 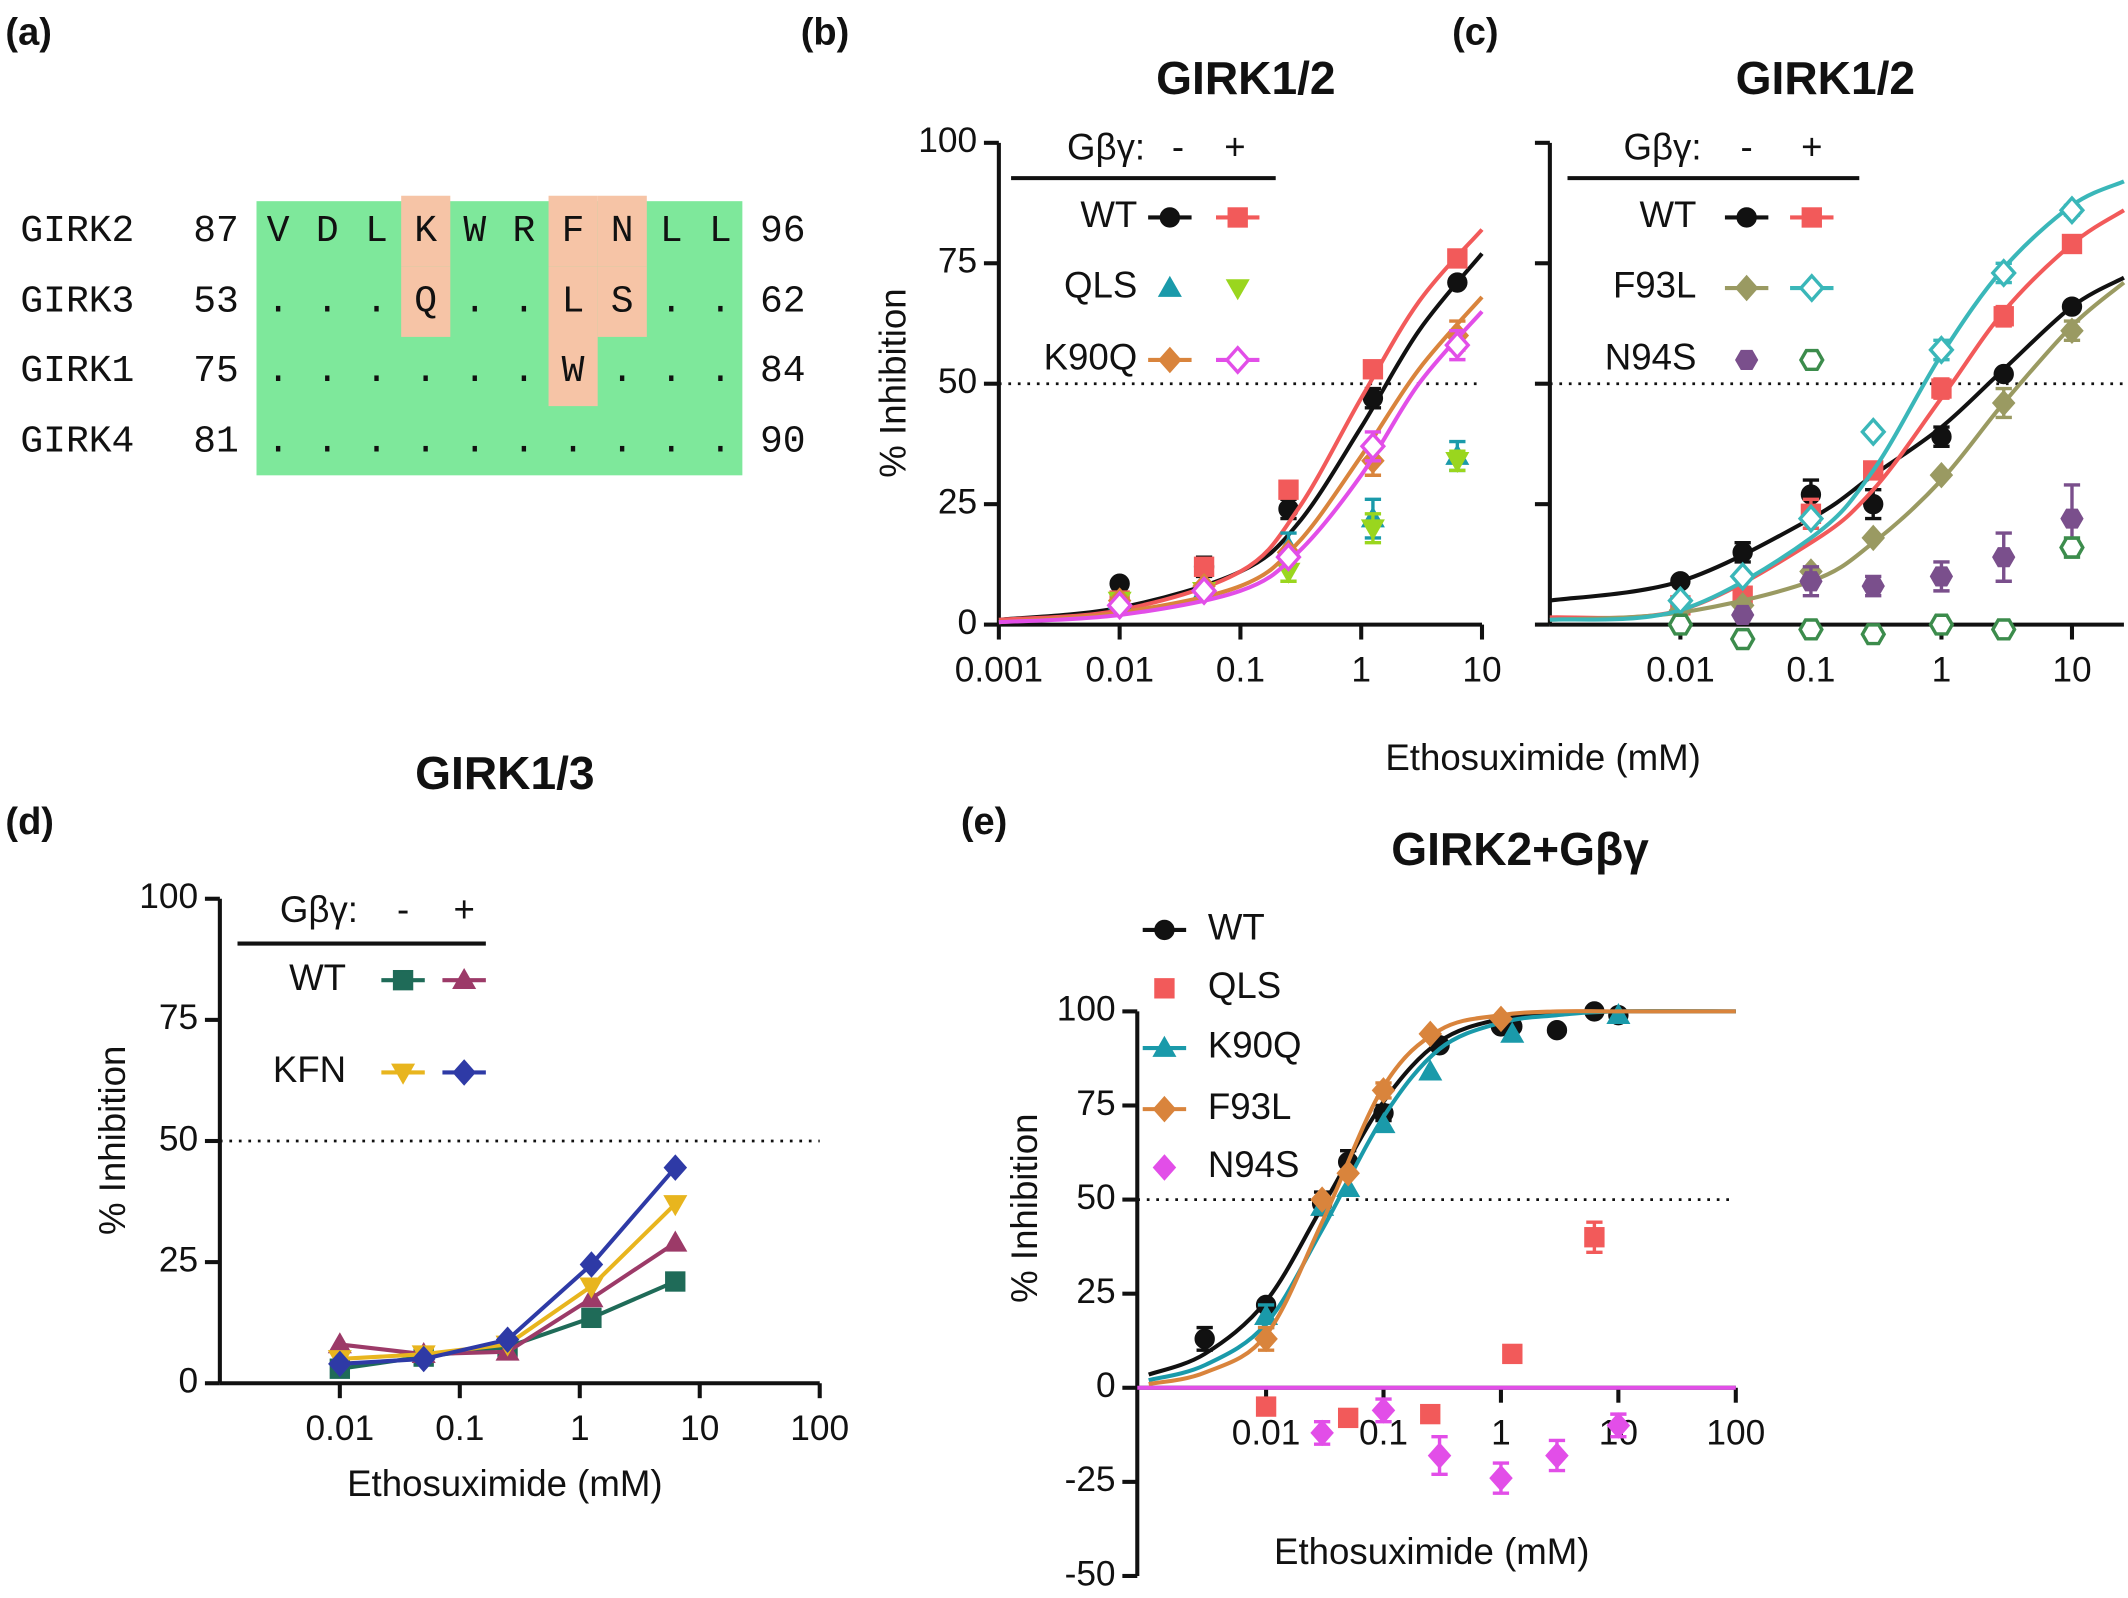 What do you see at coordinates (77, 441) in the screenshot?
I see `sequence-name: GIRK4` at bounding box center [77, 441].